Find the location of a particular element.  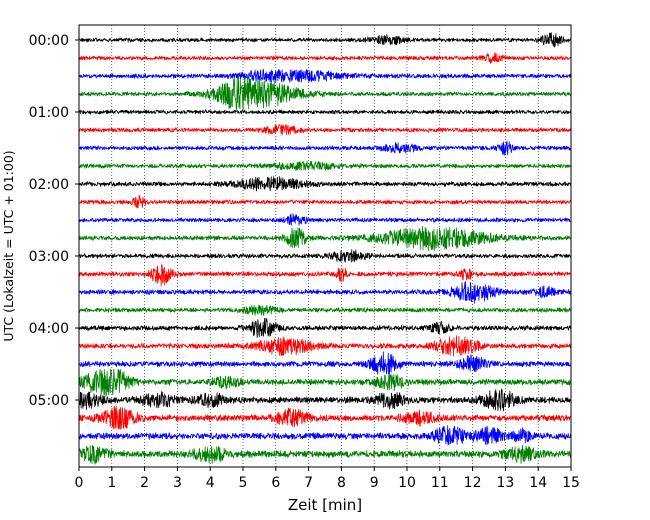

x-tick-label: 1 is located at coordinates (111, 483).